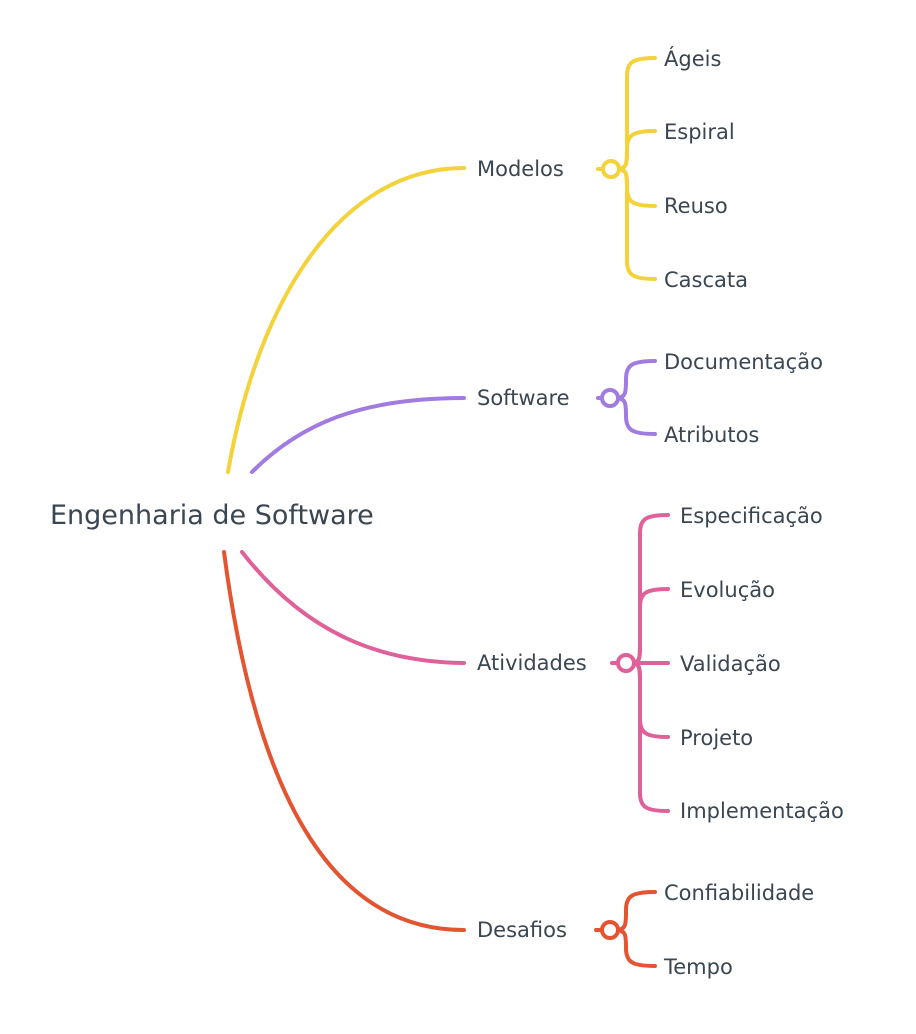 The image size is (916, 1034). What do you see at coordinates (762, 811) in the screenshot?
I see `leaf-implementacao: Implementação` at bounding box center [762, 811].